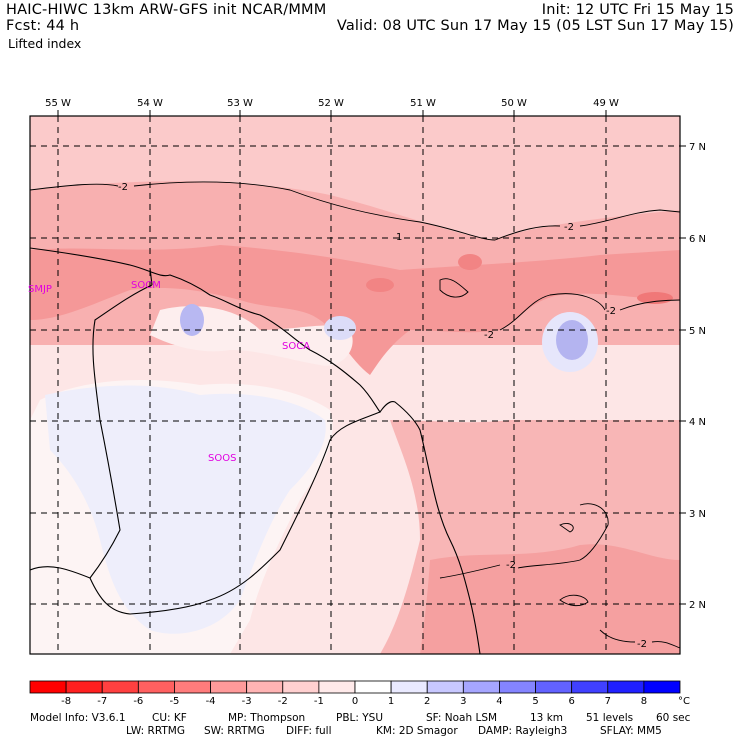 The image size is (740, 740). Describe the element at coordinates (673, 718) in the screenshot. I see `info-step: 60 sec` at that location.